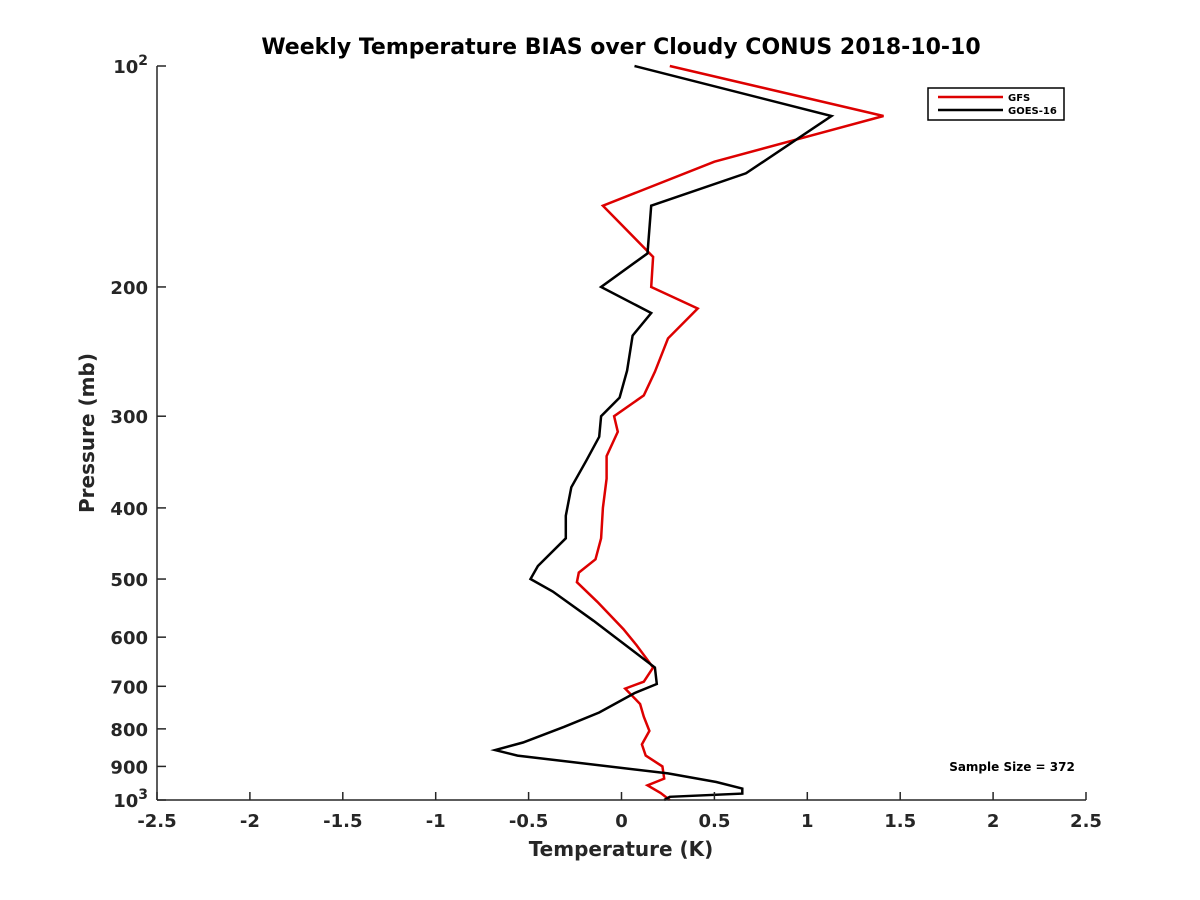  What do you see at coordinates (129, 288) in the screenshot?
I see `y-tick-label: 200` at bounding box center [129, 288].